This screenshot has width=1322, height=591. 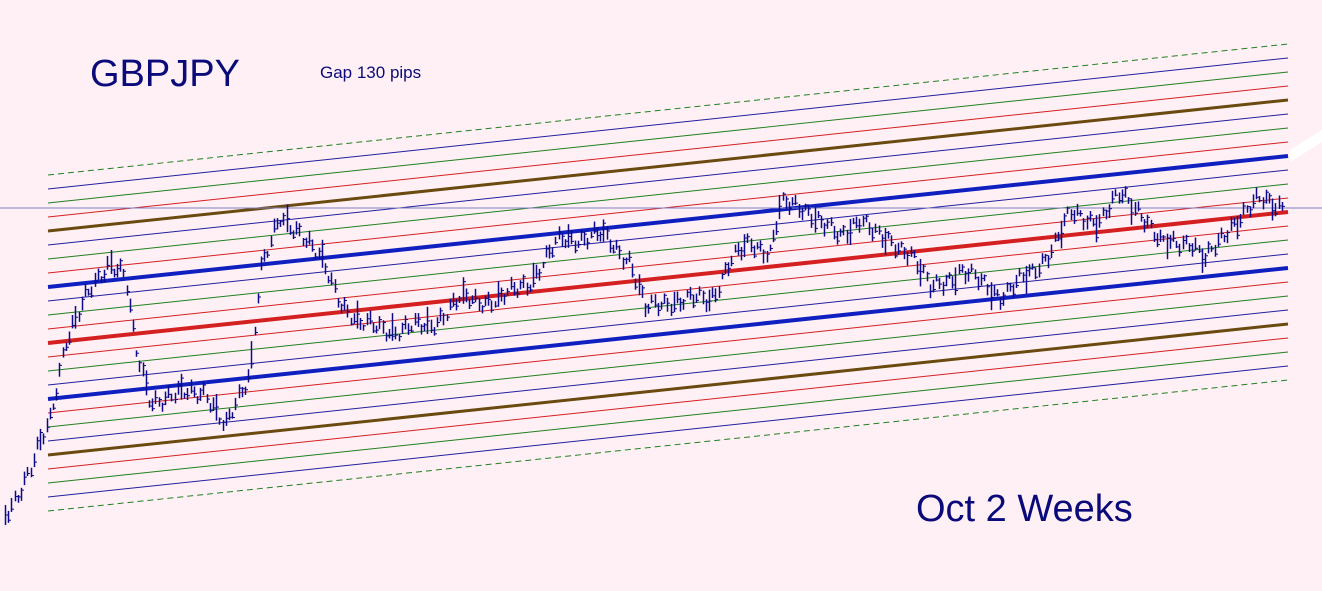 I want to click on glare, so click(x=1306, y=146).